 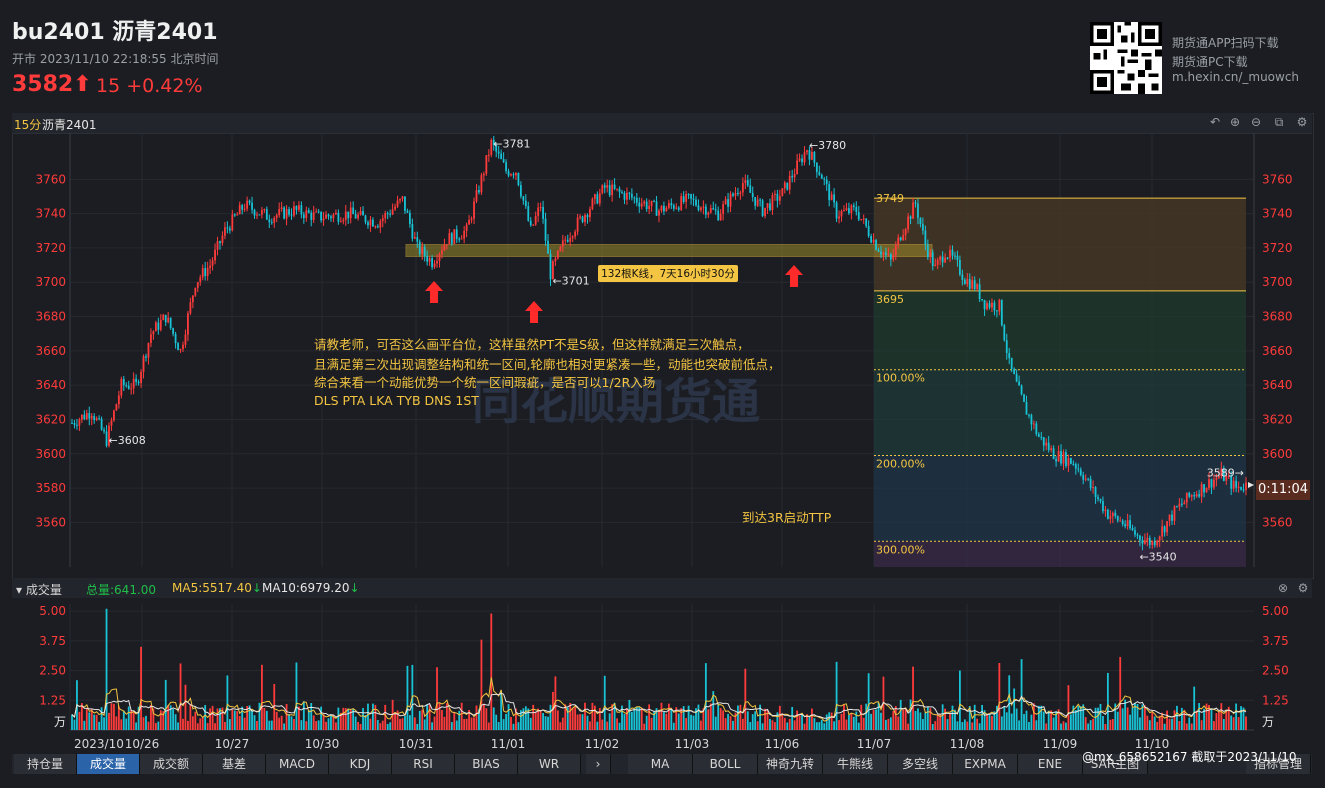 What do you see at coordinates (423, 764) in the screenshot?
I see `tab-7: RSI` at bounding box center [423, 764].